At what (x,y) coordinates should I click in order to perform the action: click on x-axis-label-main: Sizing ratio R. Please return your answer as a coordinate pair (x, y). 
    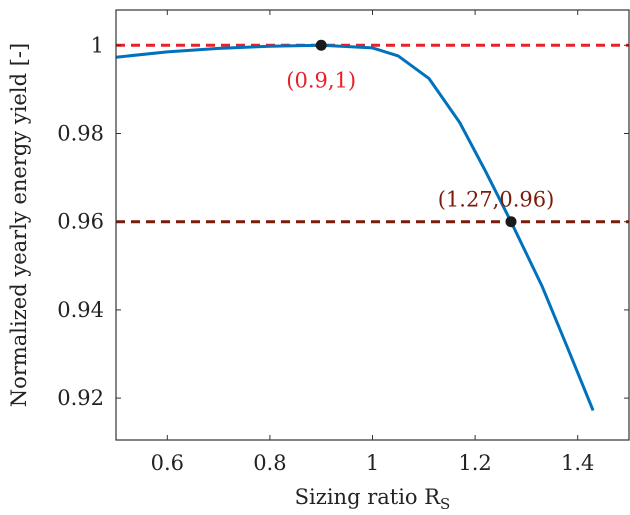
    Looking at the image, I should click on (368, 497).